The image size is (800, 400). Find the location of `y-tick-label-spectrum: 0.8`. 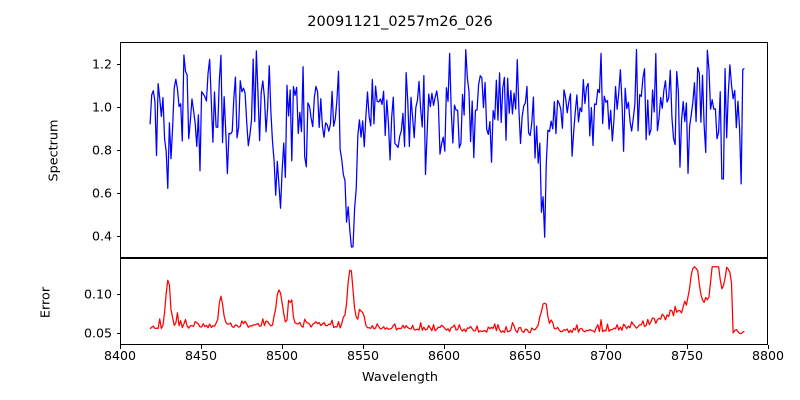

y-tick-label-spectrum: 0.8 is located at coordinates (101, 150).